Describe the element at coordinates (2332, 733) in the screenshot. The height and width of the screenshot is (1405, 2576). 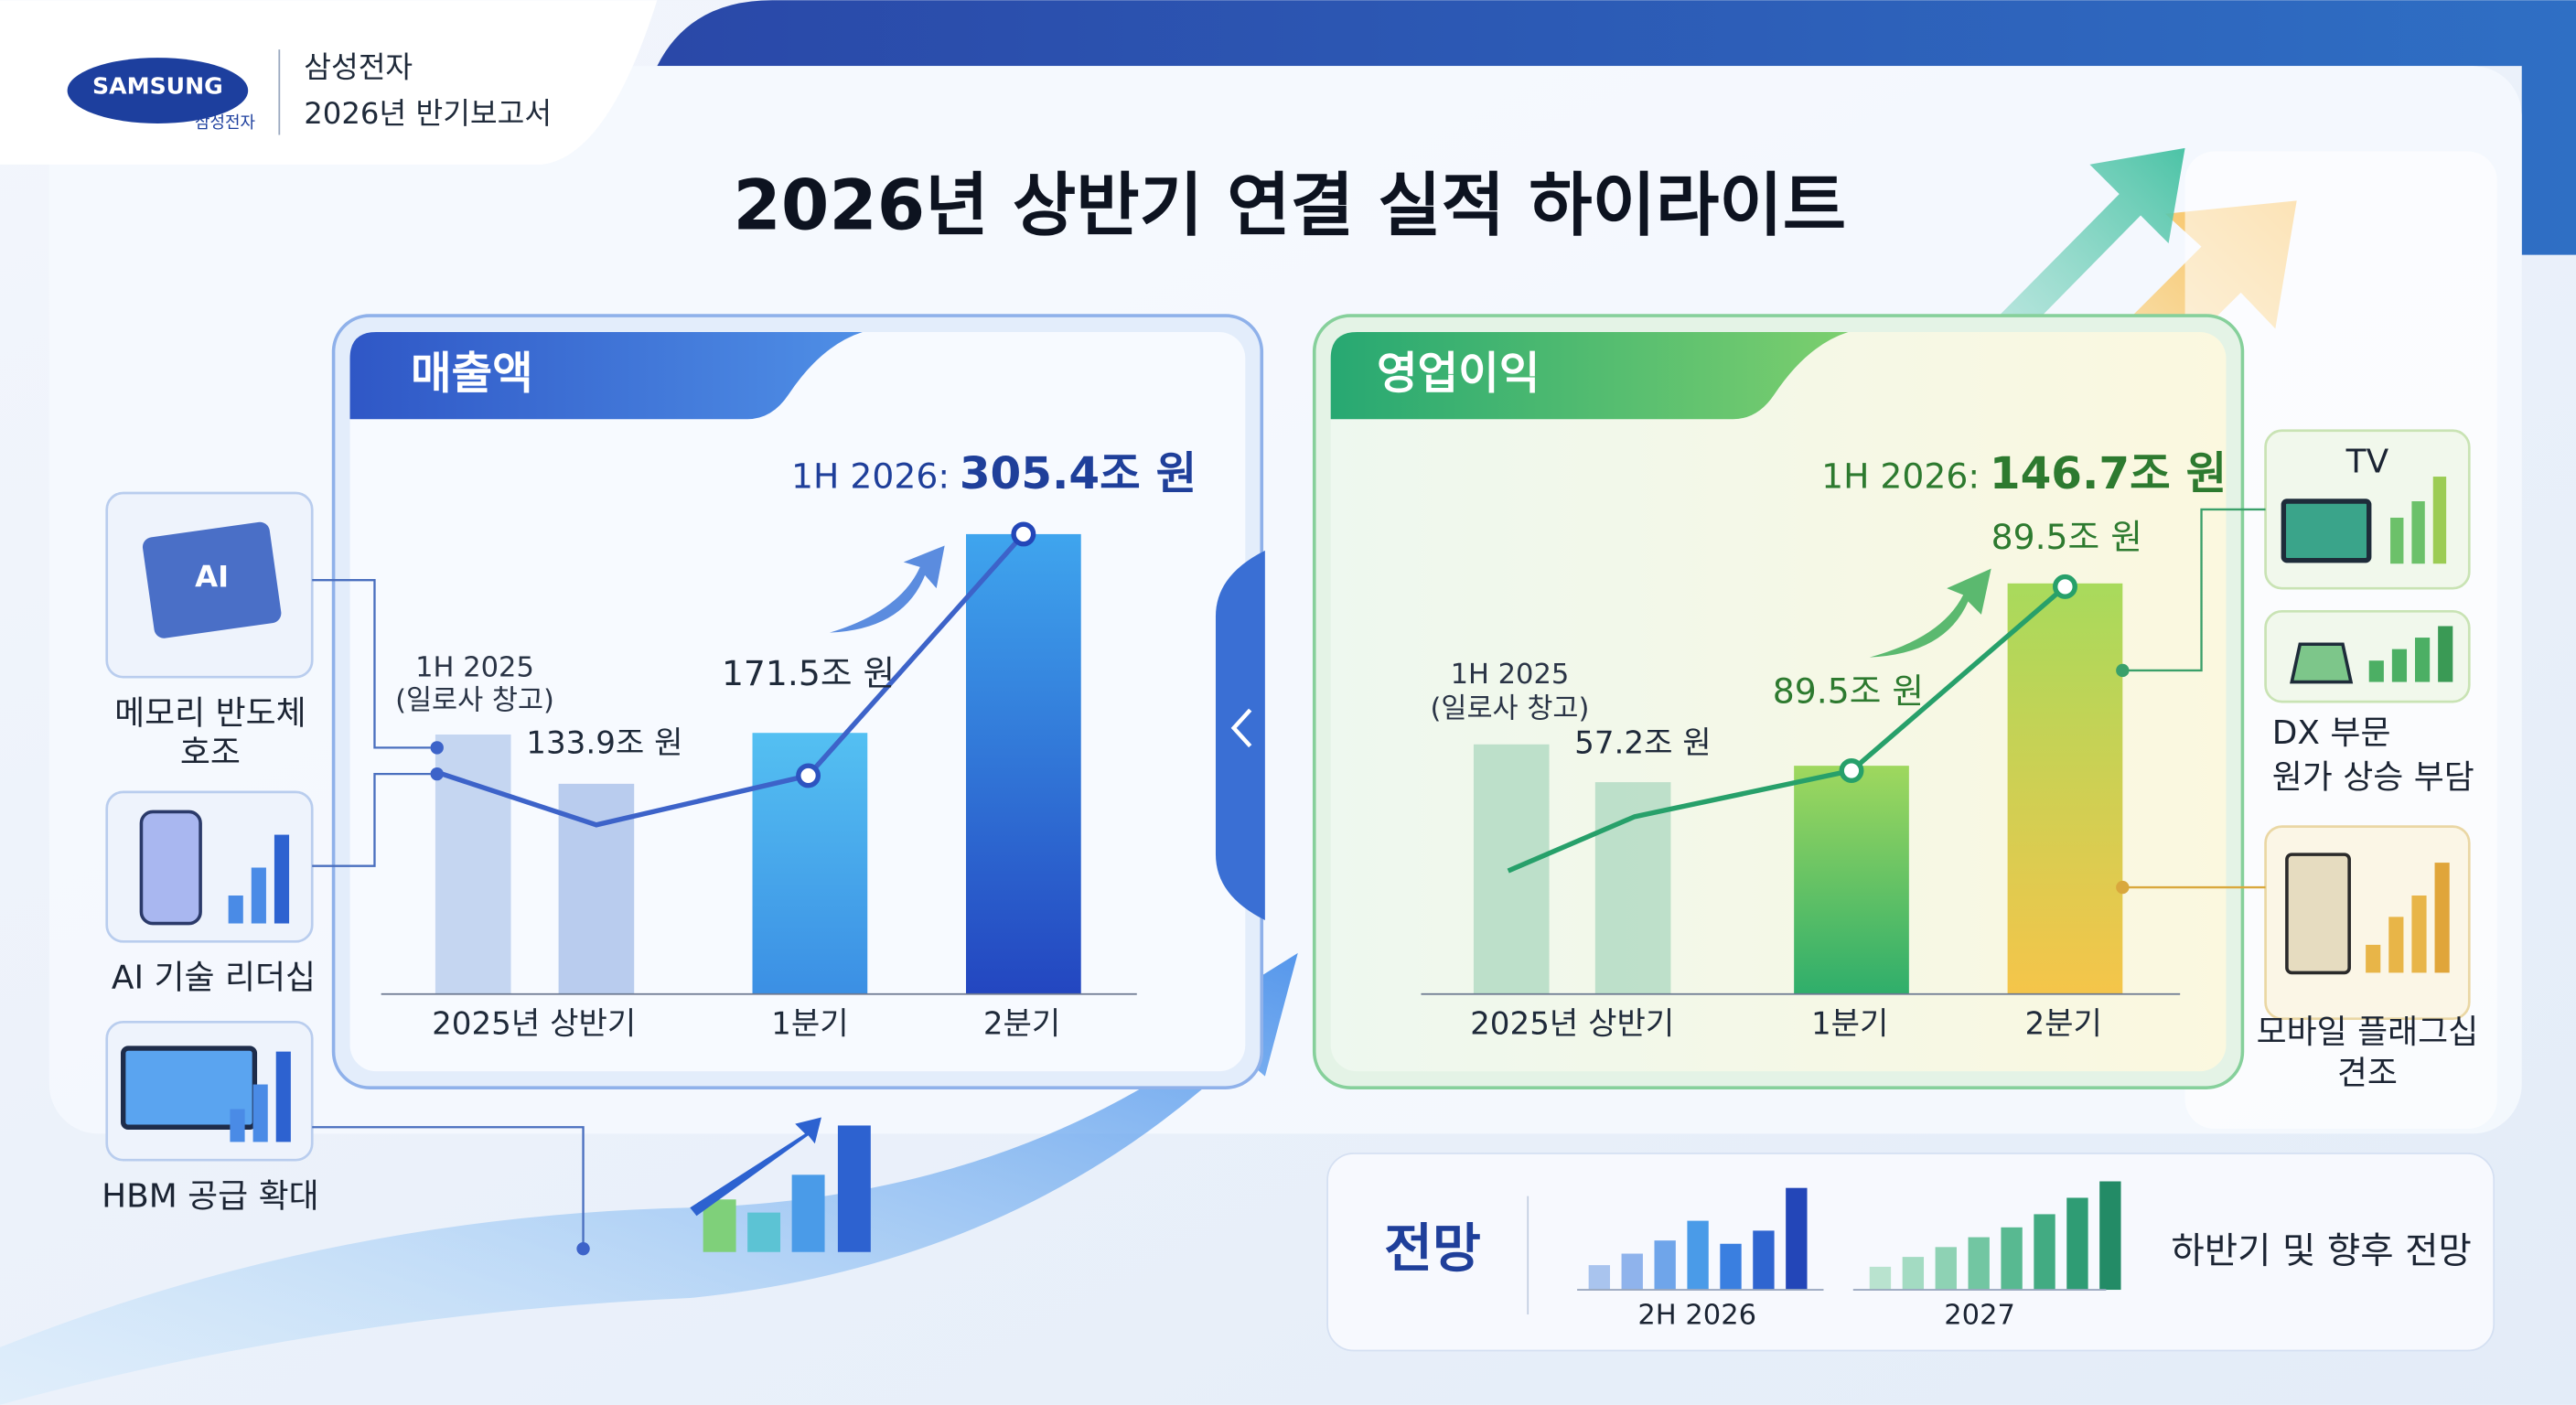
I see `factor-text: DX 부문` at that location.